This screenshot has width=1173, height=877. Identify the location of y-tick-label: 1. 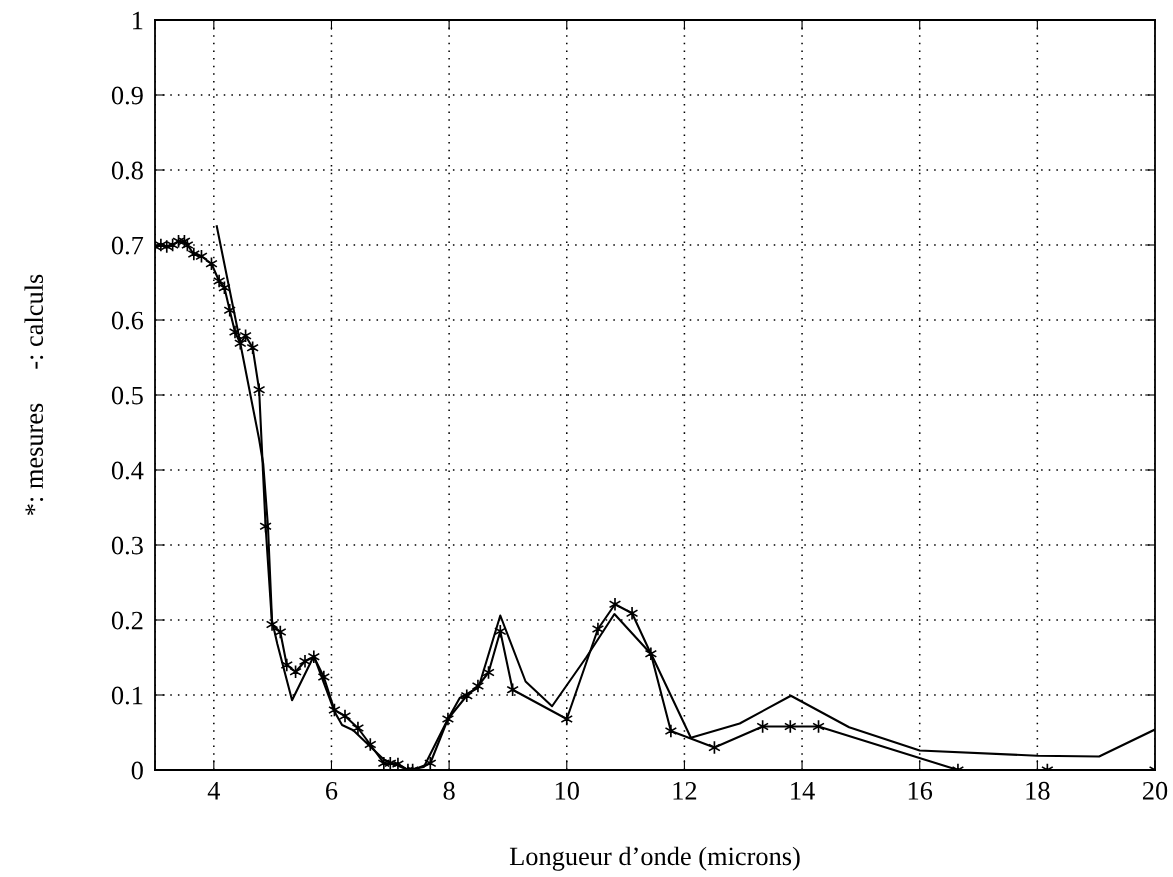
(138, 20).